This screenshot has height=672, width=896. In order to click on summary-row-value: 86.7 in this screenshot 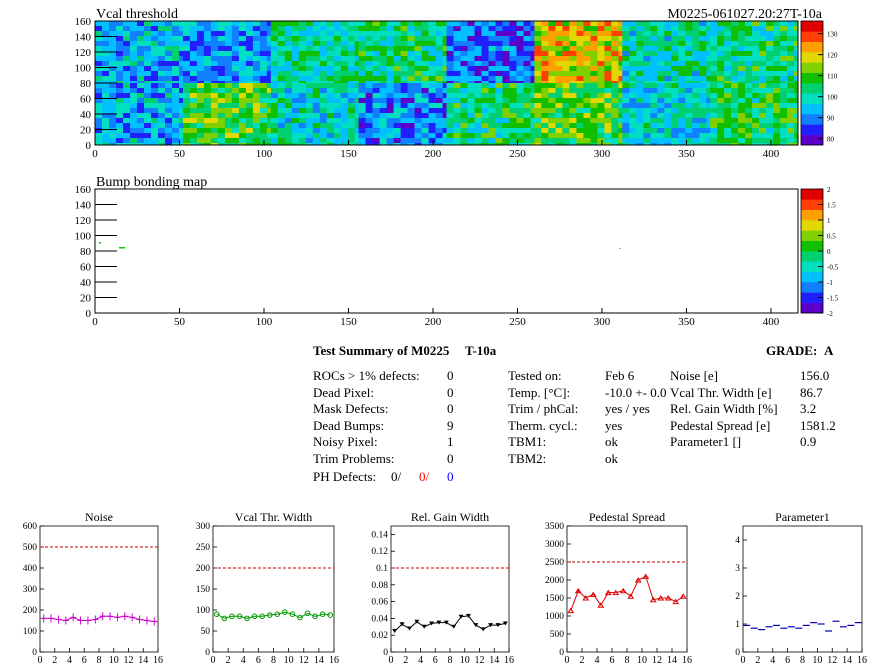, I will do `click(811, 392)`.